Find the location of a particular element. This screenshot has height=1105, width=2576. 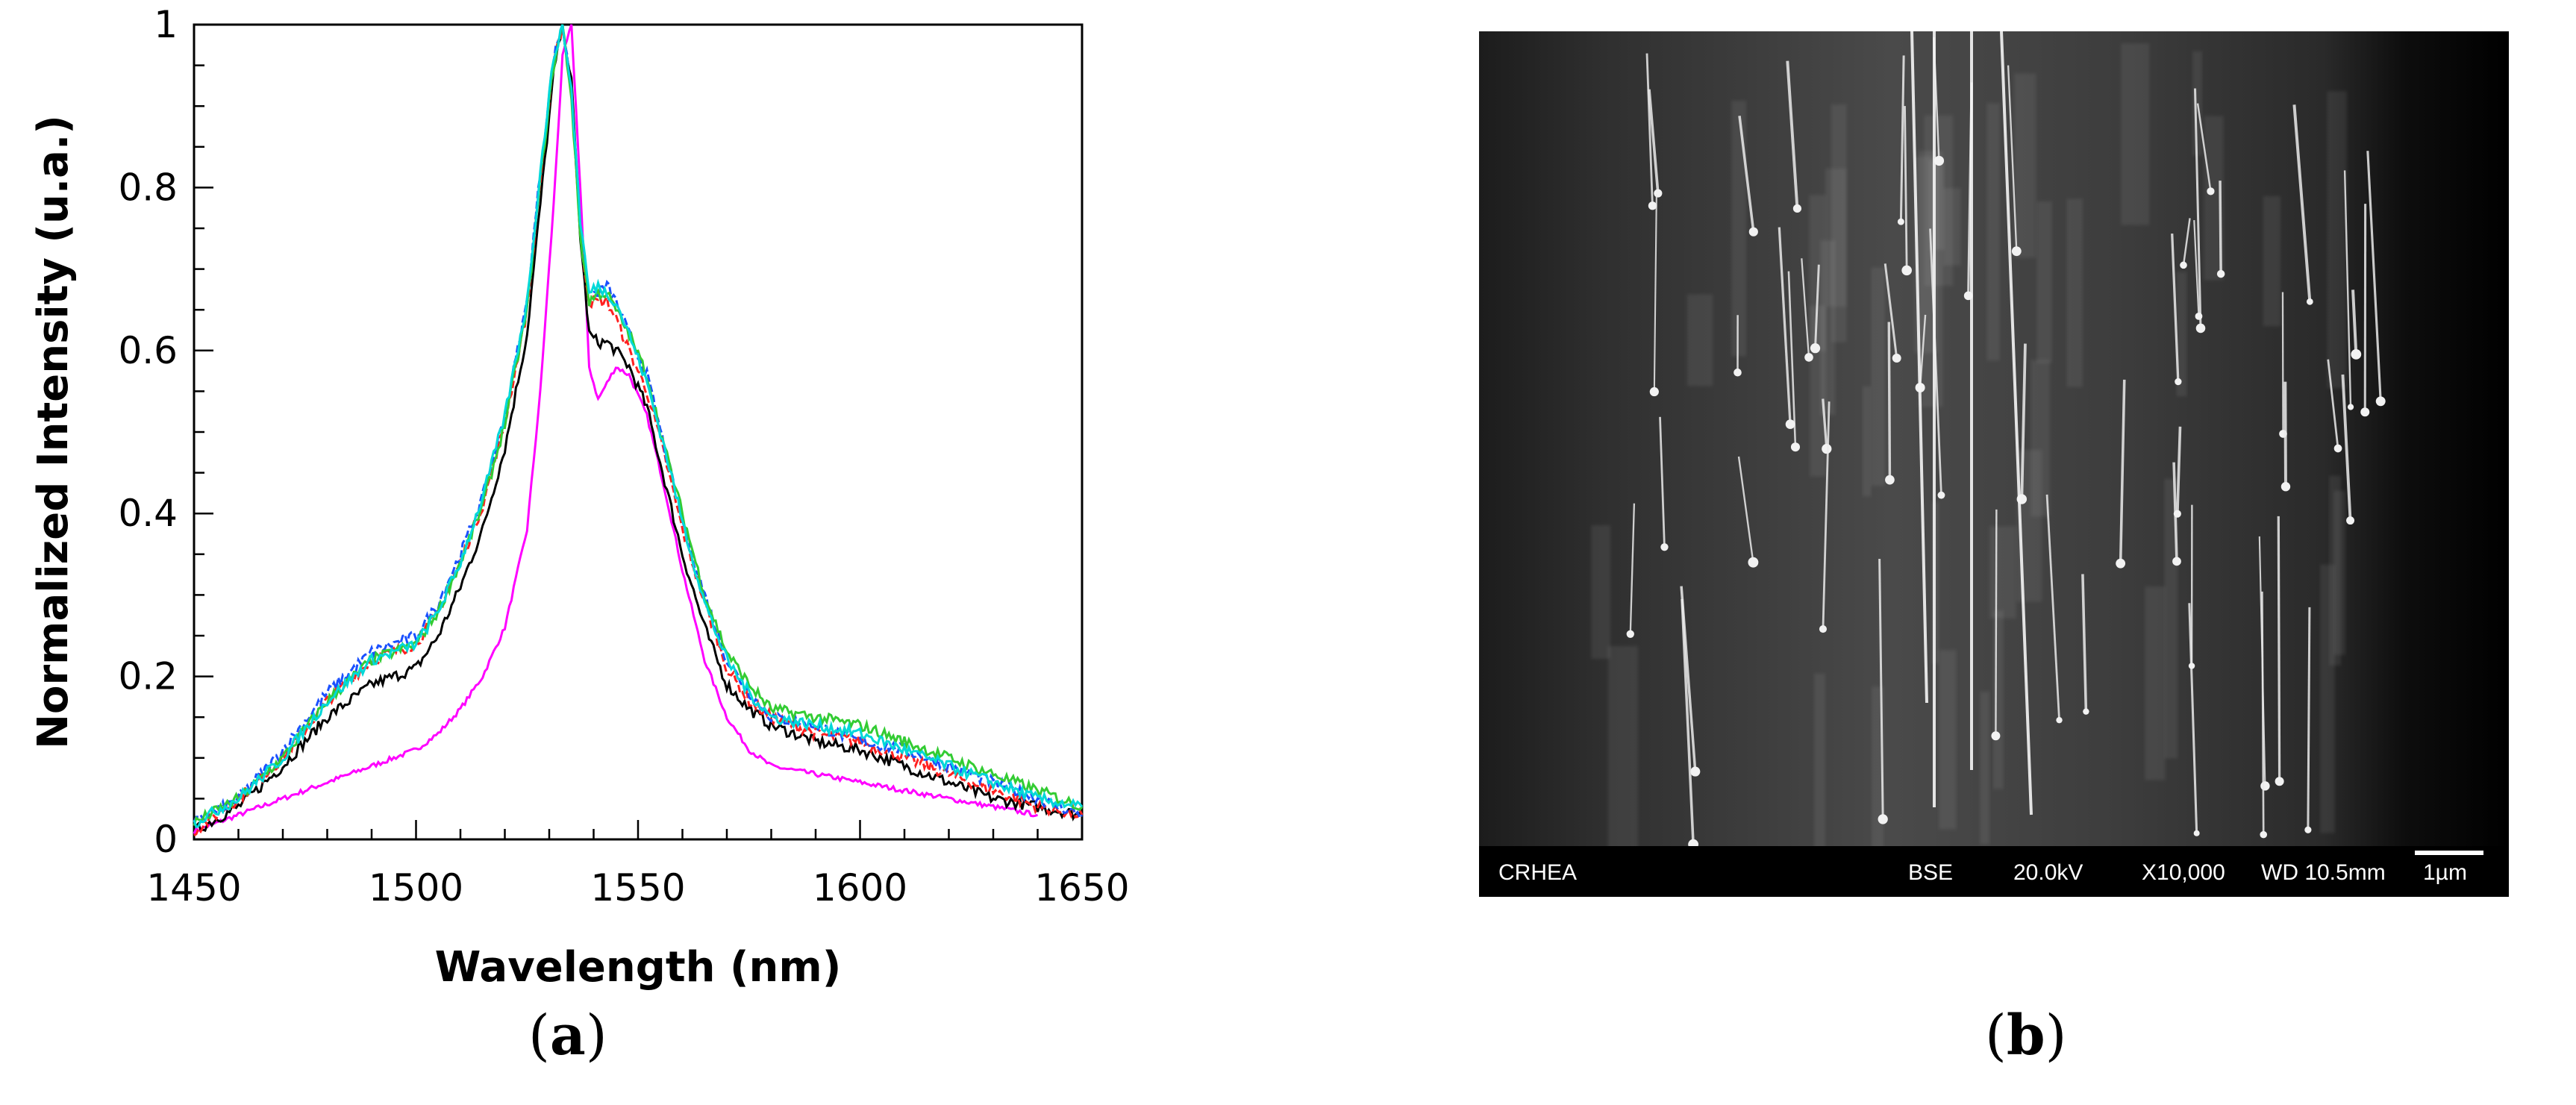

sem-scale-label: 1µm is located at coordinates (2445, 872).